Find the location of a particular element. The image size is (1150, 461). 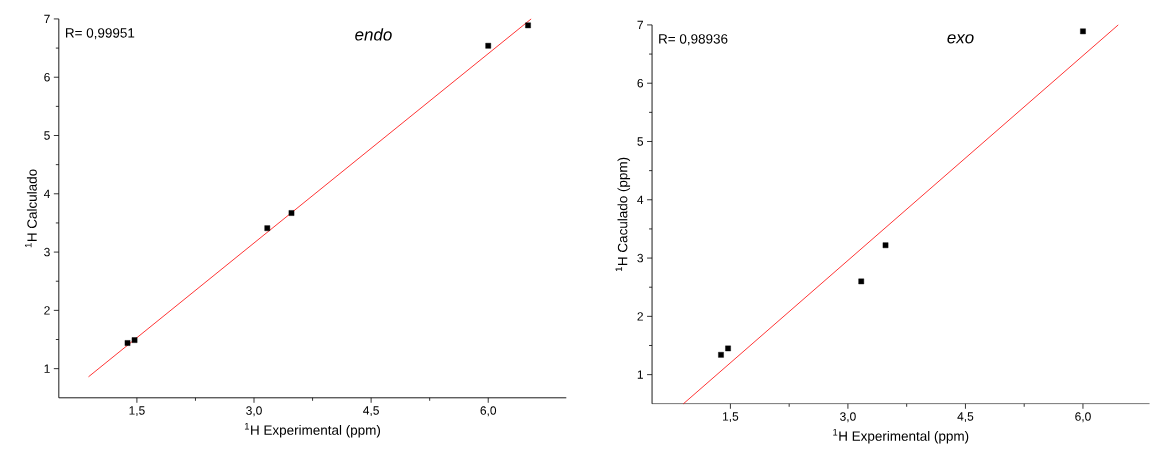

chart-title: endo is located at coordinates (373, 34).